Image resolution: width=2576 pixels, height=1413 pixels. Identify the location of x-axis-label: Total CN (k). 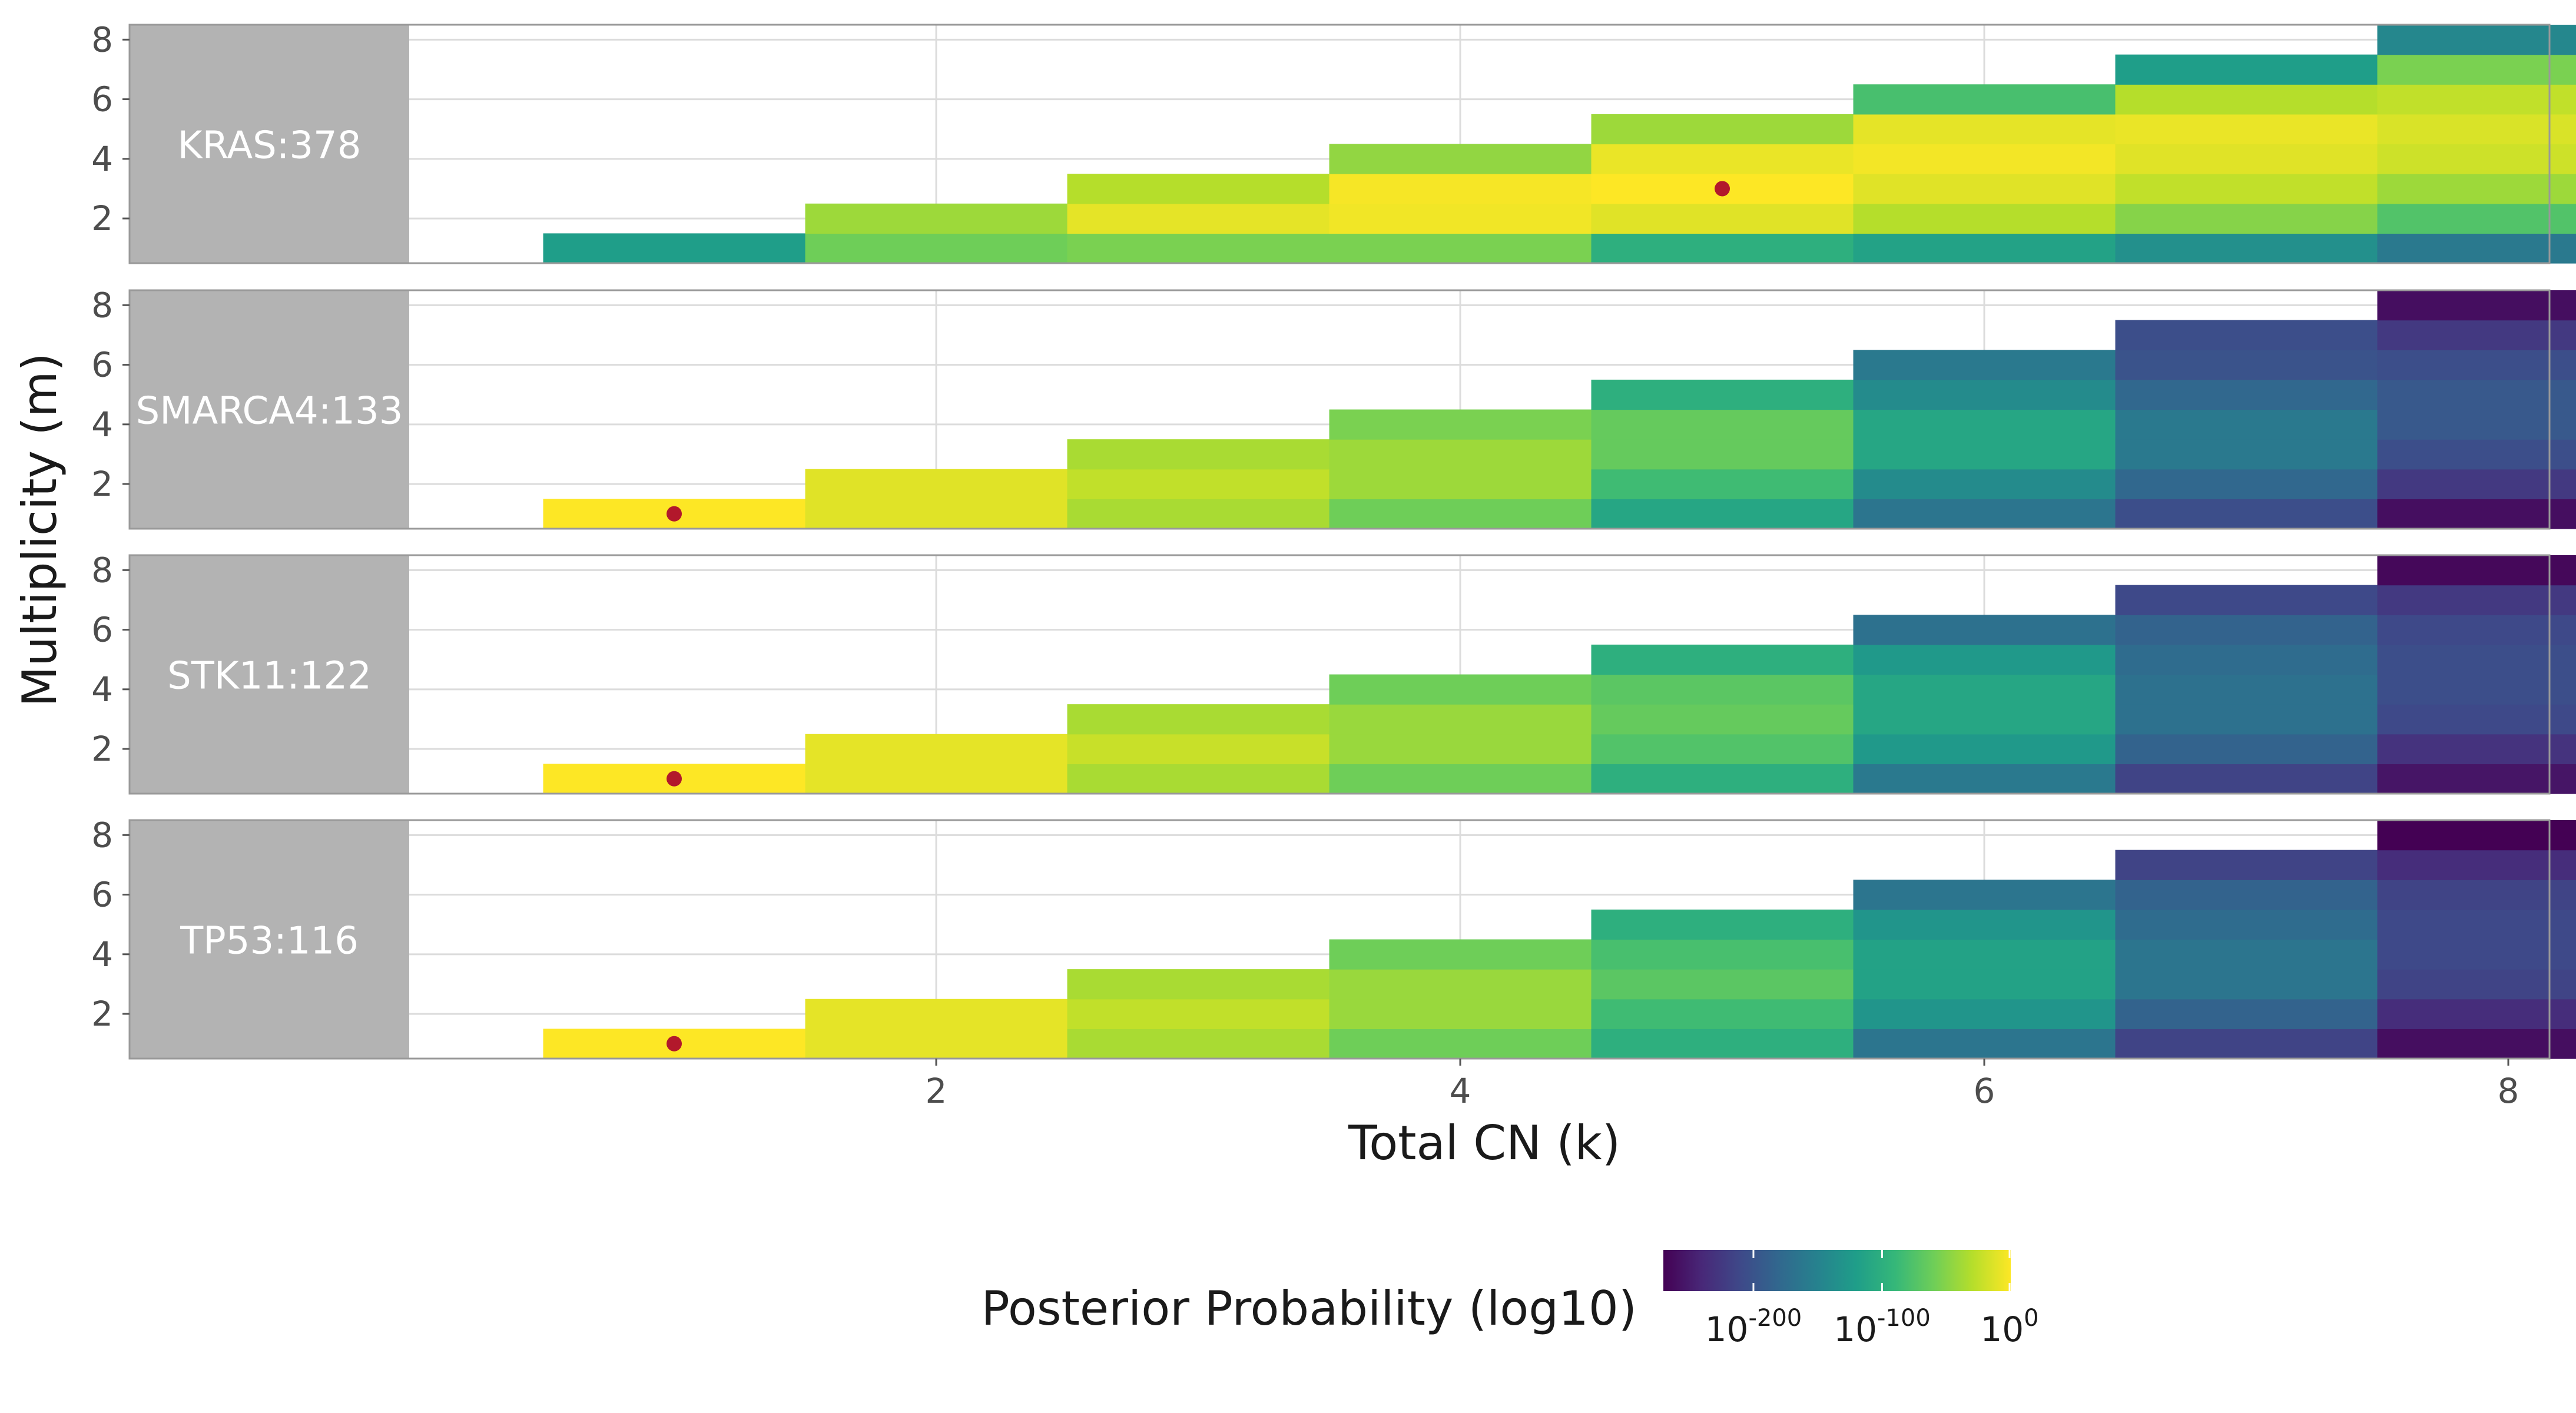
(1484, 1143).